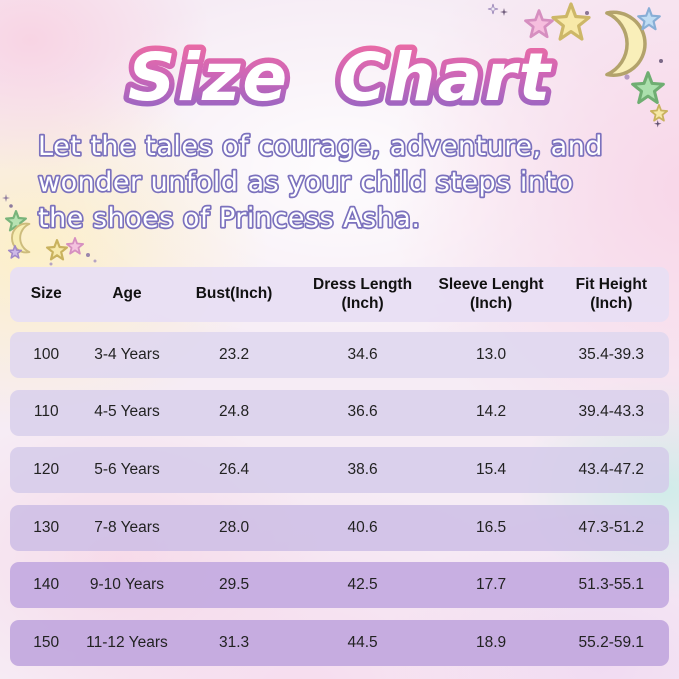  Describe the element at coordinates (611, 354) in the screenshot. I see `cell-height: 35.4-39.3` at that location.